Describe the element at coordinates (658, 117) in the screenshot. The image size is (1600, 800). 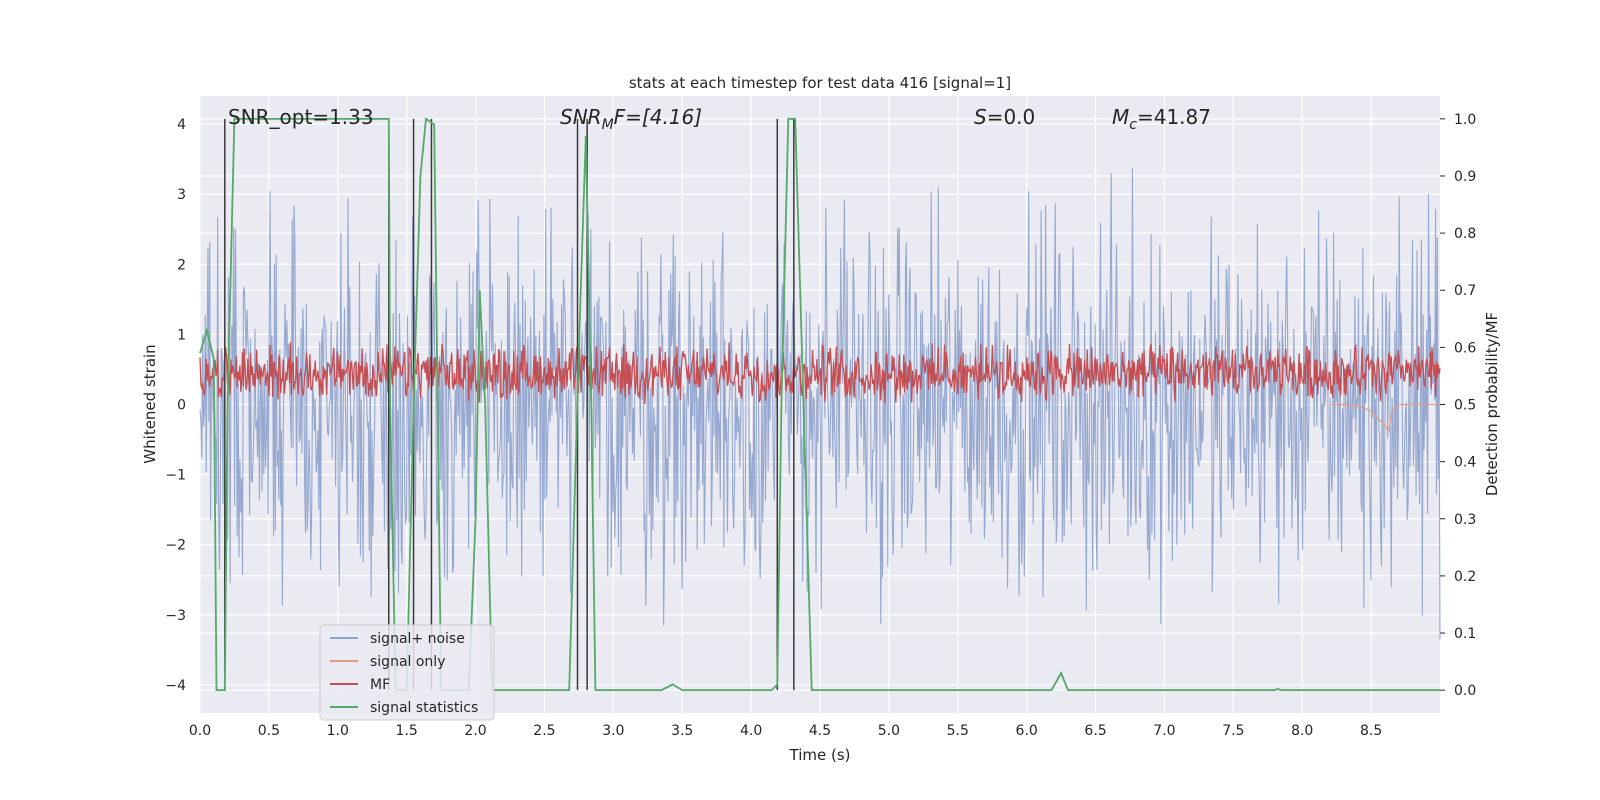
I see `snr-mf-rest: F=[4.16]` at that location.